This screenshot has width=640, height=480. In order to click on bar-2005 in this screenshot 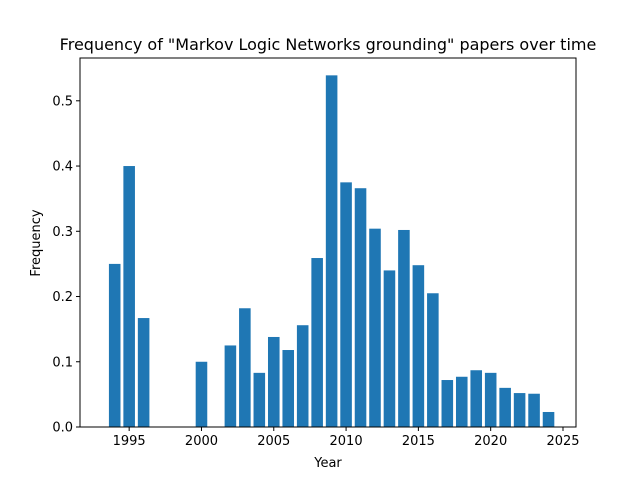, I will do `click(273, 381)`.